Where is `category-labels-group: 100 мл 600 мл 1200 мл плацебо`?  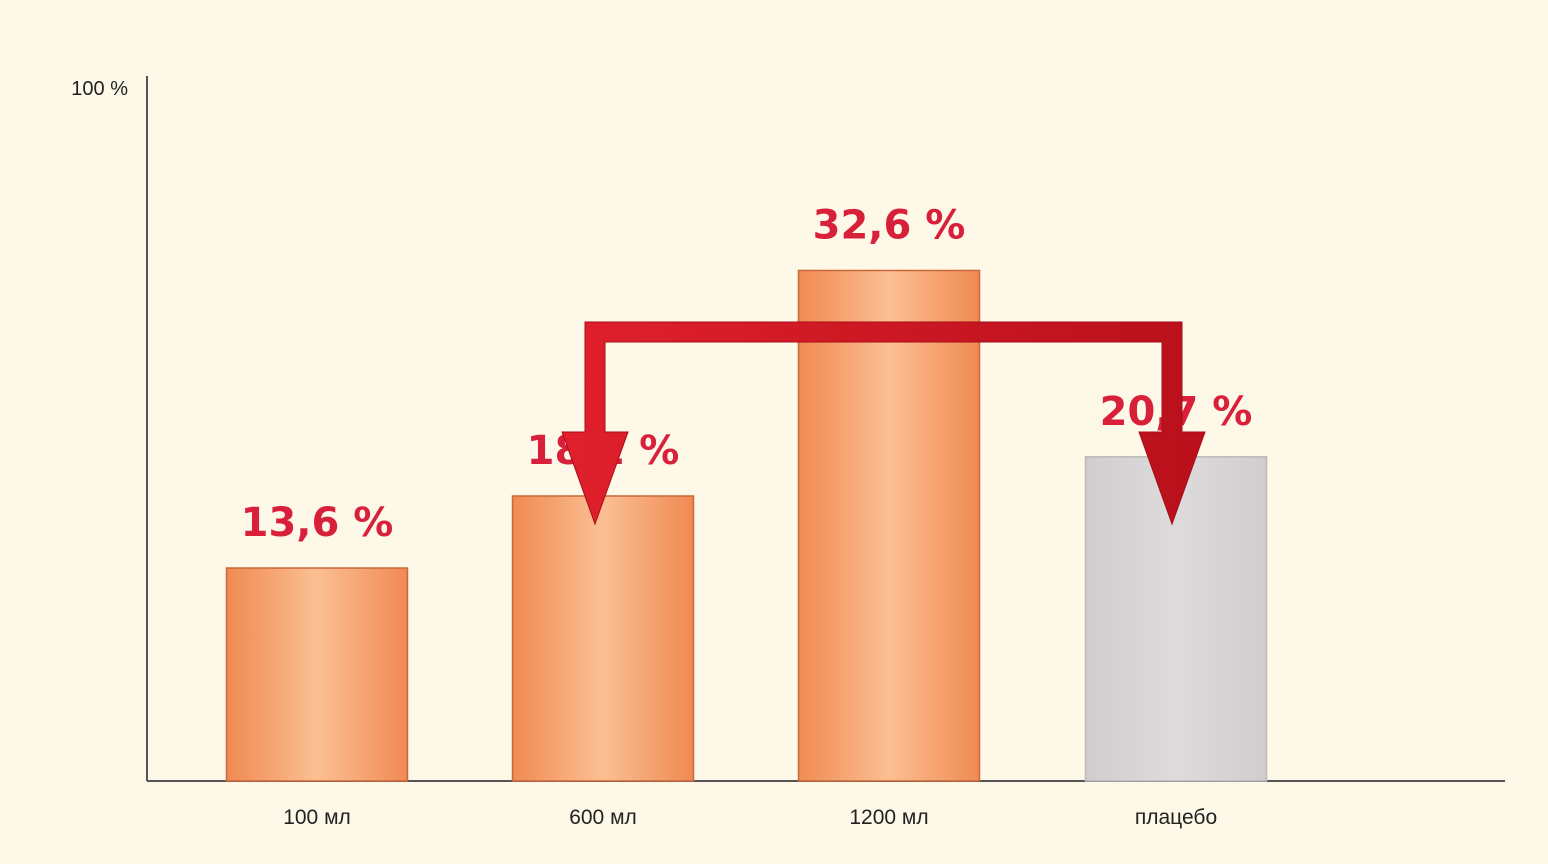 category-labels-group: 100 мл 600 мл 1200 мл плацебо is located at coordinates (750, 817).